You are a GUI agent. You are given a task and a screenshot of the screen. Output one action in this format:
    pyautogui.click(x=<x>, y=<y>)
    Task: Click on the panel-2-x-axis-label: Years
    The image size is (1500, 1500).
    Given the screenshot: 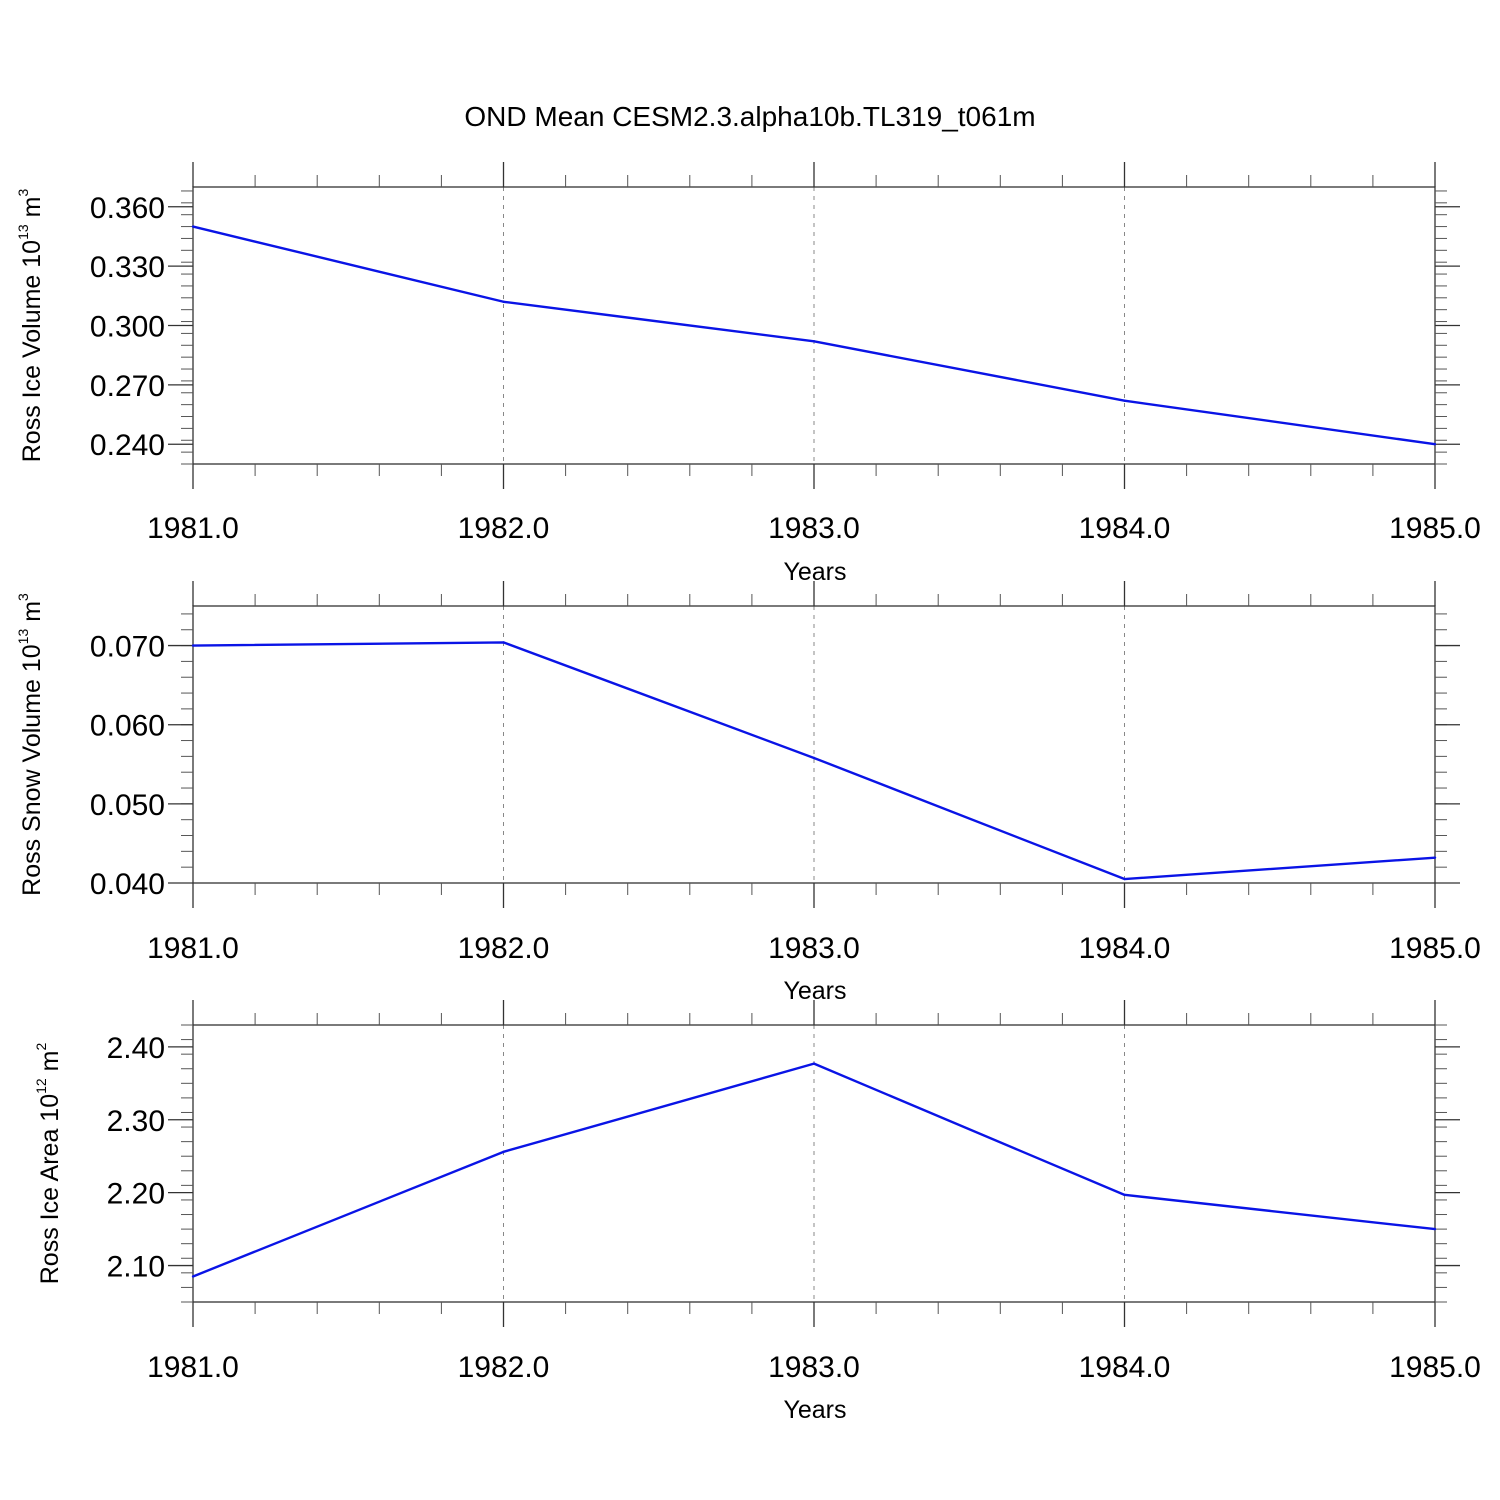 What is the action you would take?
    pyautogui.click(x=814, y=991)
    